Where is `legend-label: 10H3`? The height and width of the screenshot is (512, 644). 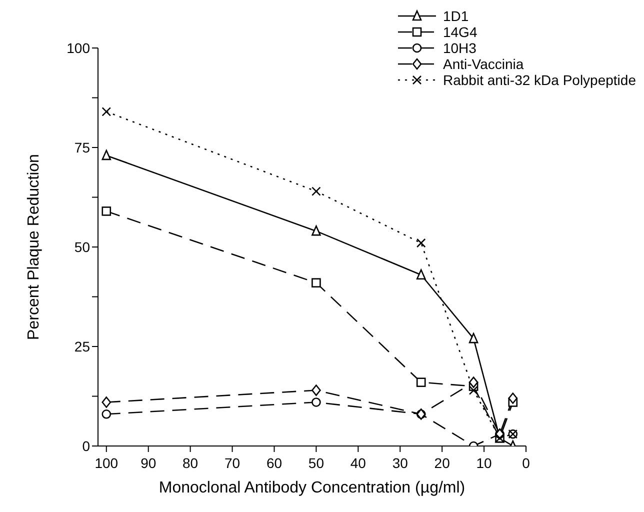
legend-label: 10H3 is located at coordinates (459, 48).